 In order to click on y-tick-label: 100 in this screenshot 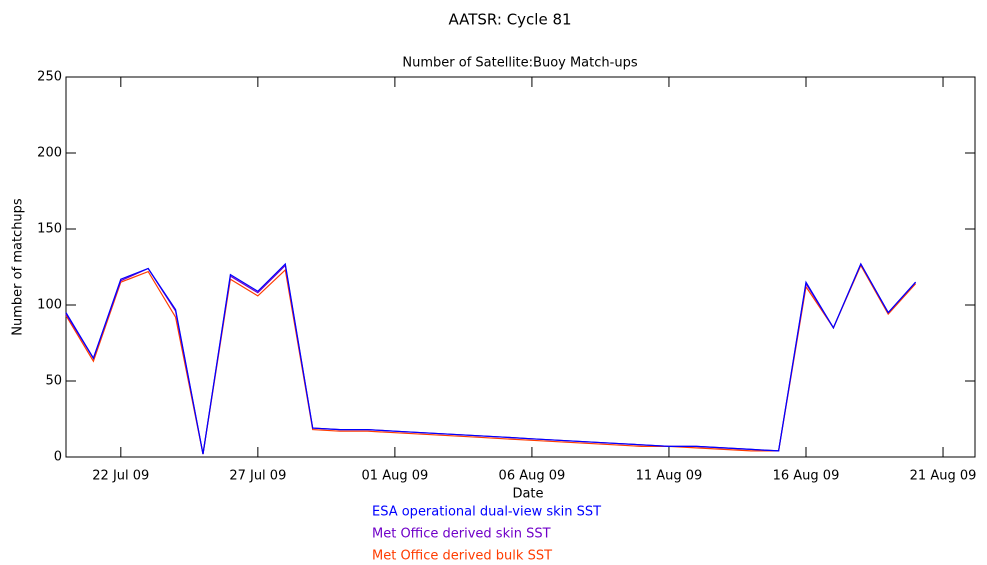, I will do `click(49, 305)`.